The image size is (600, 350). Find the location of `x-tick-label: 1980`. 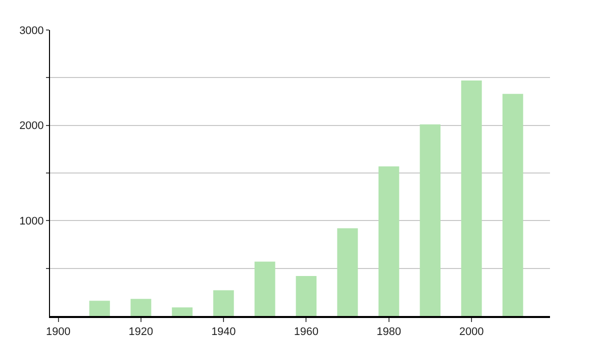

x-tick-label: 1980 is located at coordinates (389, 332).